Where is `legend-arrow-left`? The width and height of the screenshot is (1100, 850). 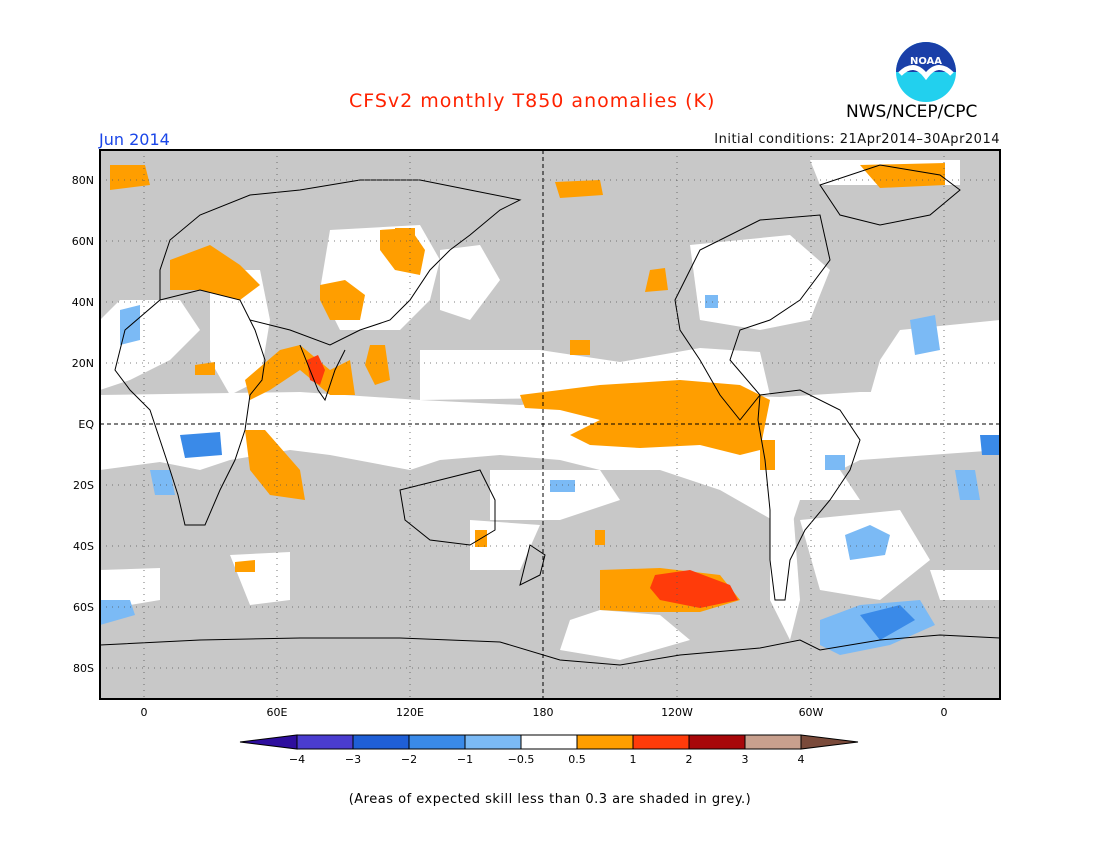 legend-arrow-left is located at coordinates (268, 742).